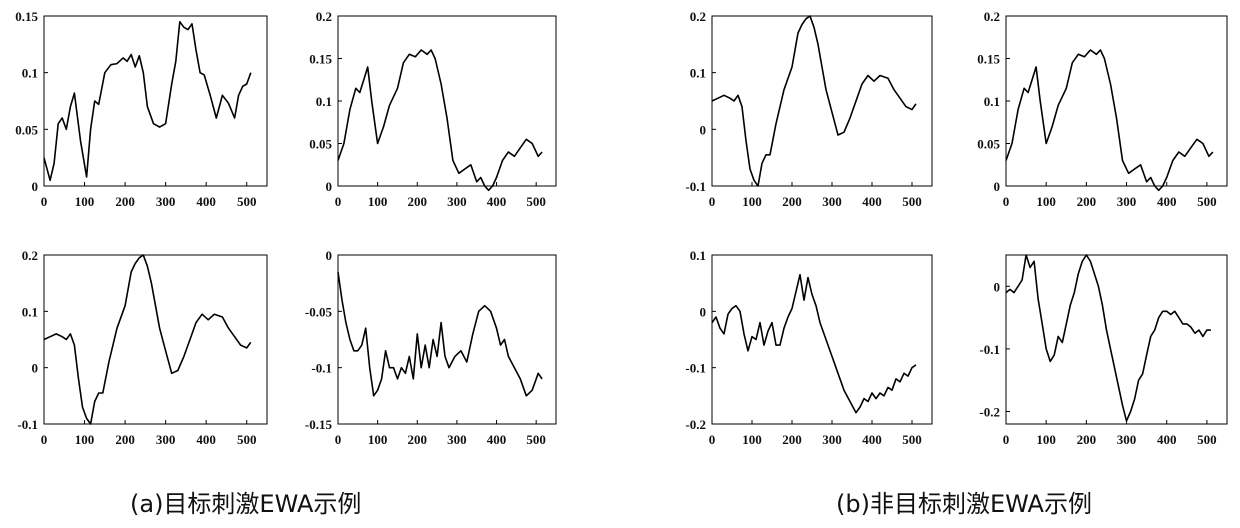  I want to click on caption-b: (b)非目标刺激EWA示例, so click(964, 501).